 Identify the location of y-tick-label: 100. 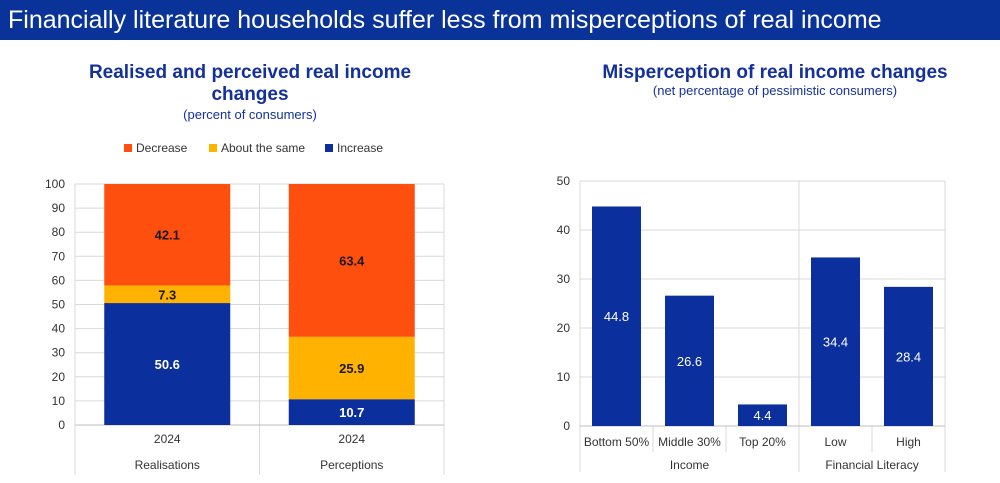
(55, 184).